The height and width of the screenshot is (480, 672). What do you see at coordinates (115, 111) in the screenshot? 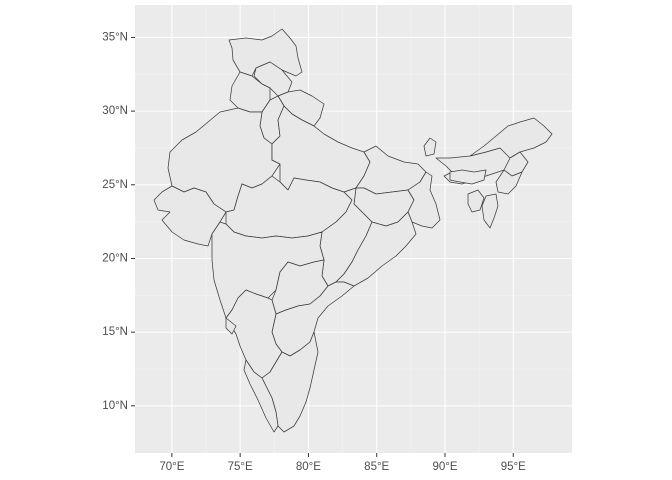
I see `y-tick-label: 30°N` at bounding box center [115, 111].